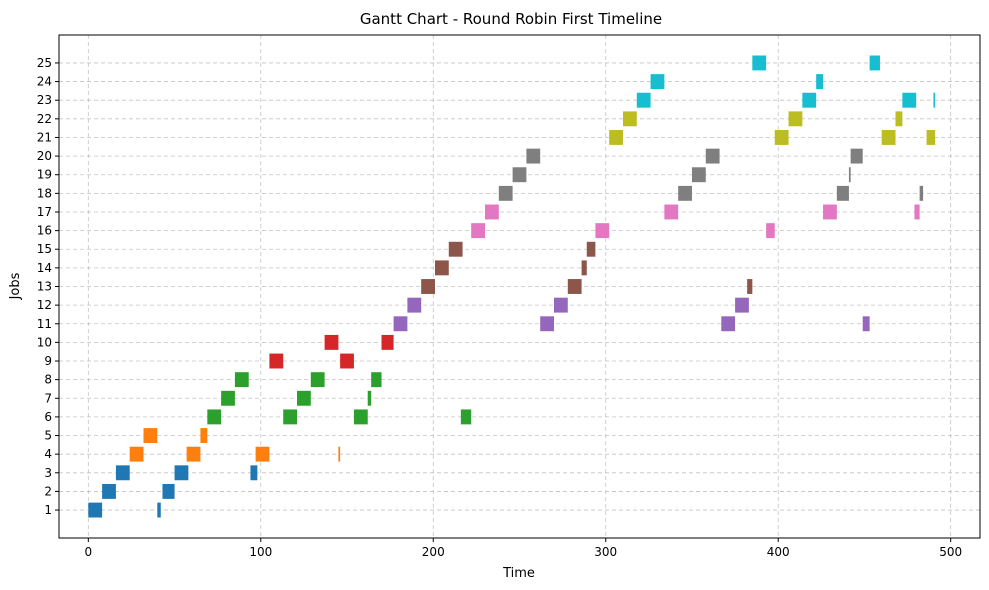  Describe the element at coordinates (44, 100) in the screenshot. I see `y-tick-label: 23` at that location.